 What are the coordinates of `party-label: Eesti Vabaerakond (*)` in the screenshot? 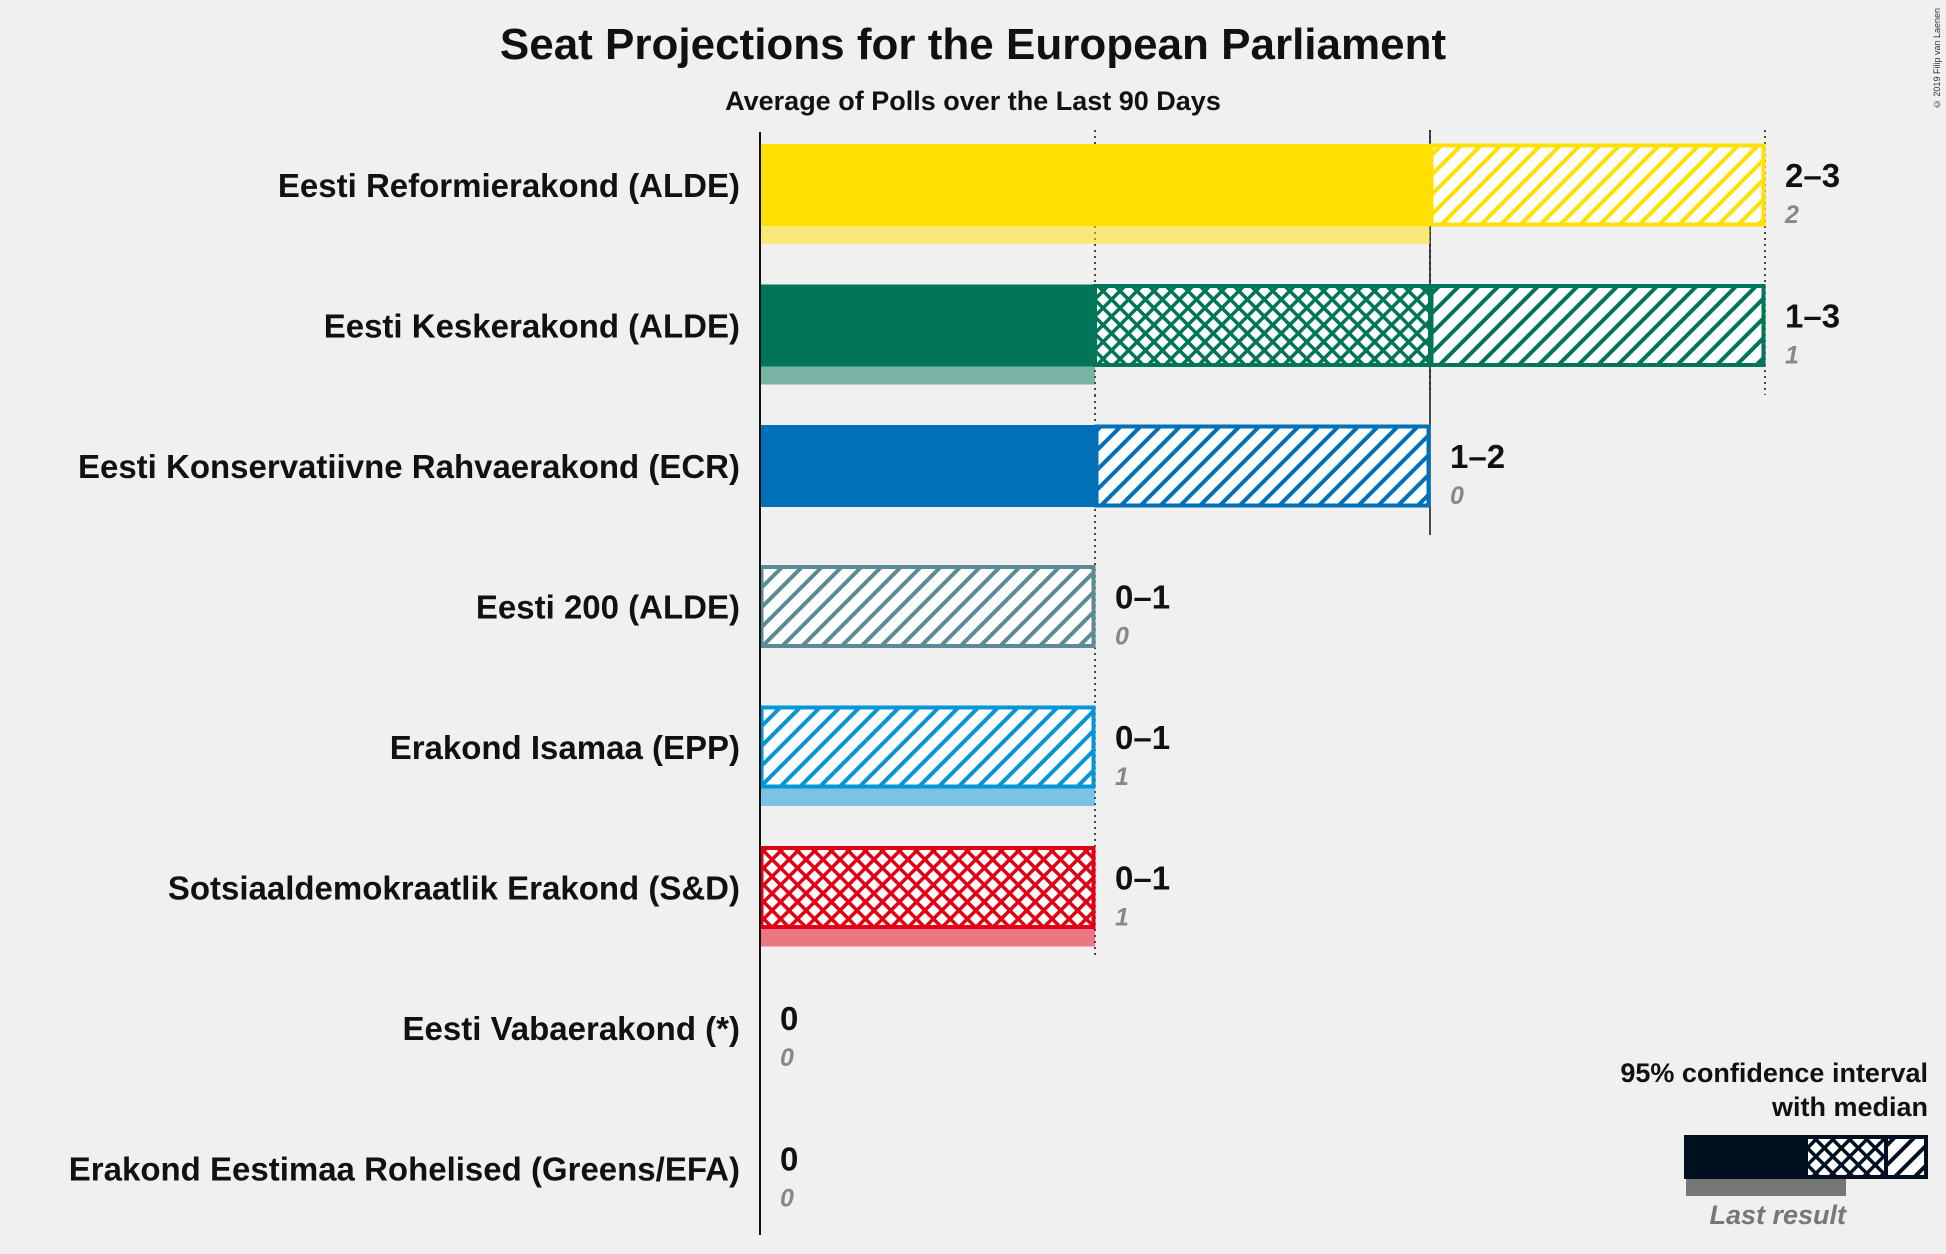 It's located at (571, 1028).